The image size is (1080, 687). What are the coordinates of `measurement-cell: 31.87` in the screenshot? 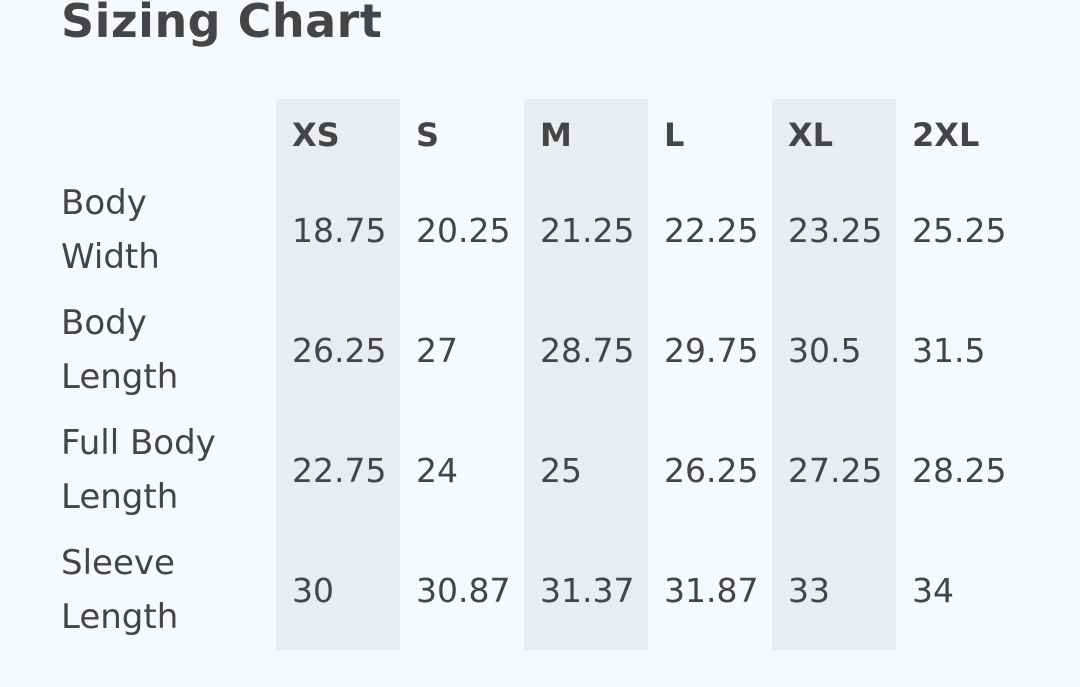 It's located at (711, 590).